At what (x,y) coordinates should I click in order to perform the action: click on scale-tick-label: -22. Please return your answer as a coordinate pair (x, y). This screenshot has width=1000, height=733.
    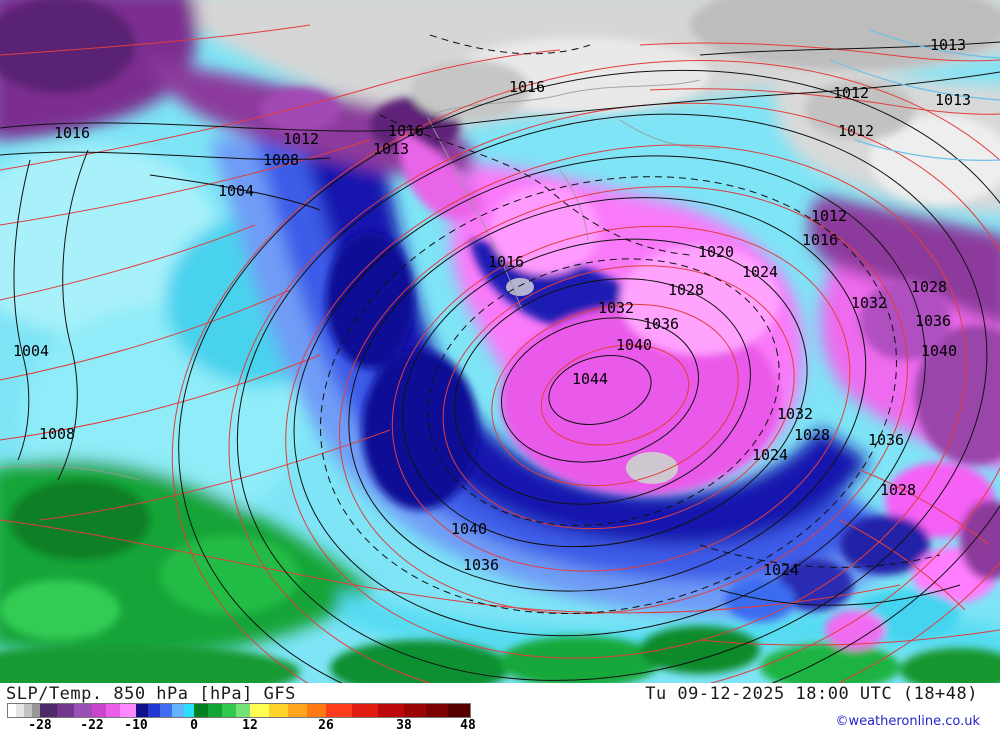
    Looking at the image, I should click on (92, 725).